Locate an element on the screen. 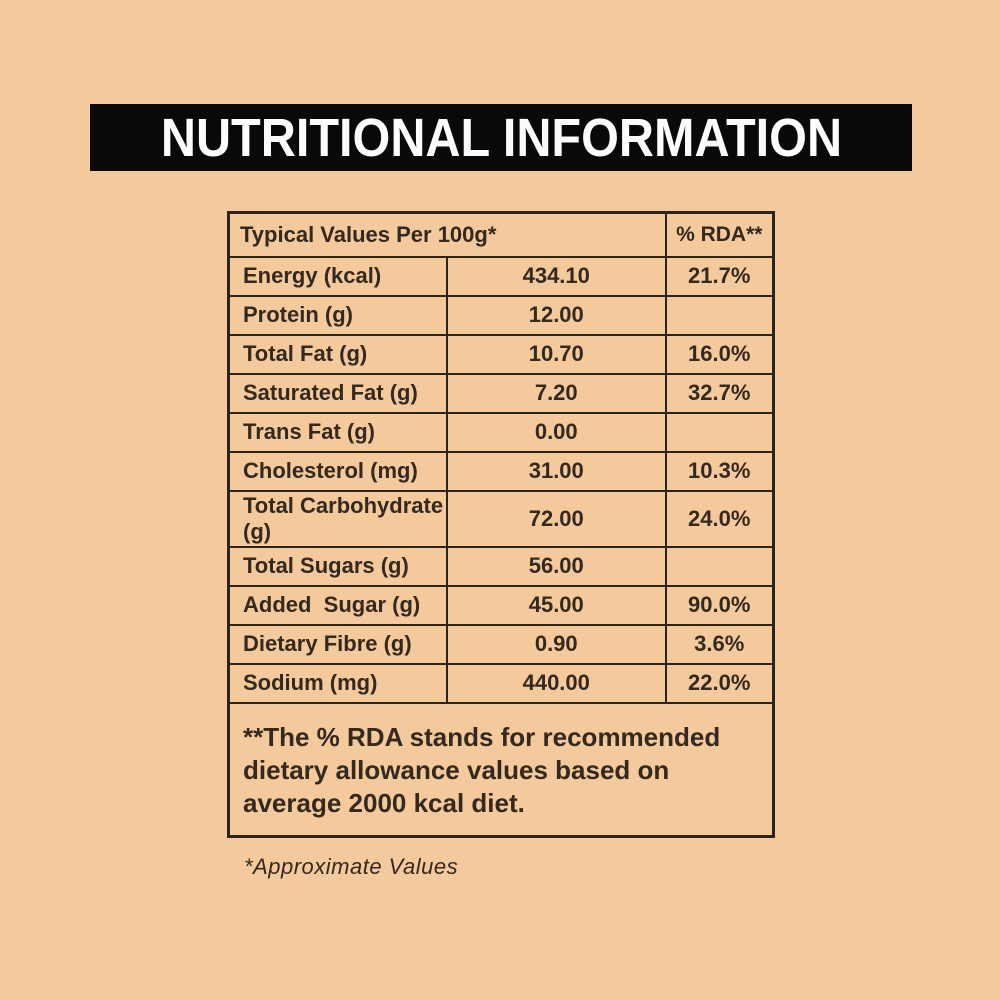 This screenshot has width=1000, height=1000. table-row-energy: Energy (kcal) 434.10 21.7% is located at coordinates (501, 276).